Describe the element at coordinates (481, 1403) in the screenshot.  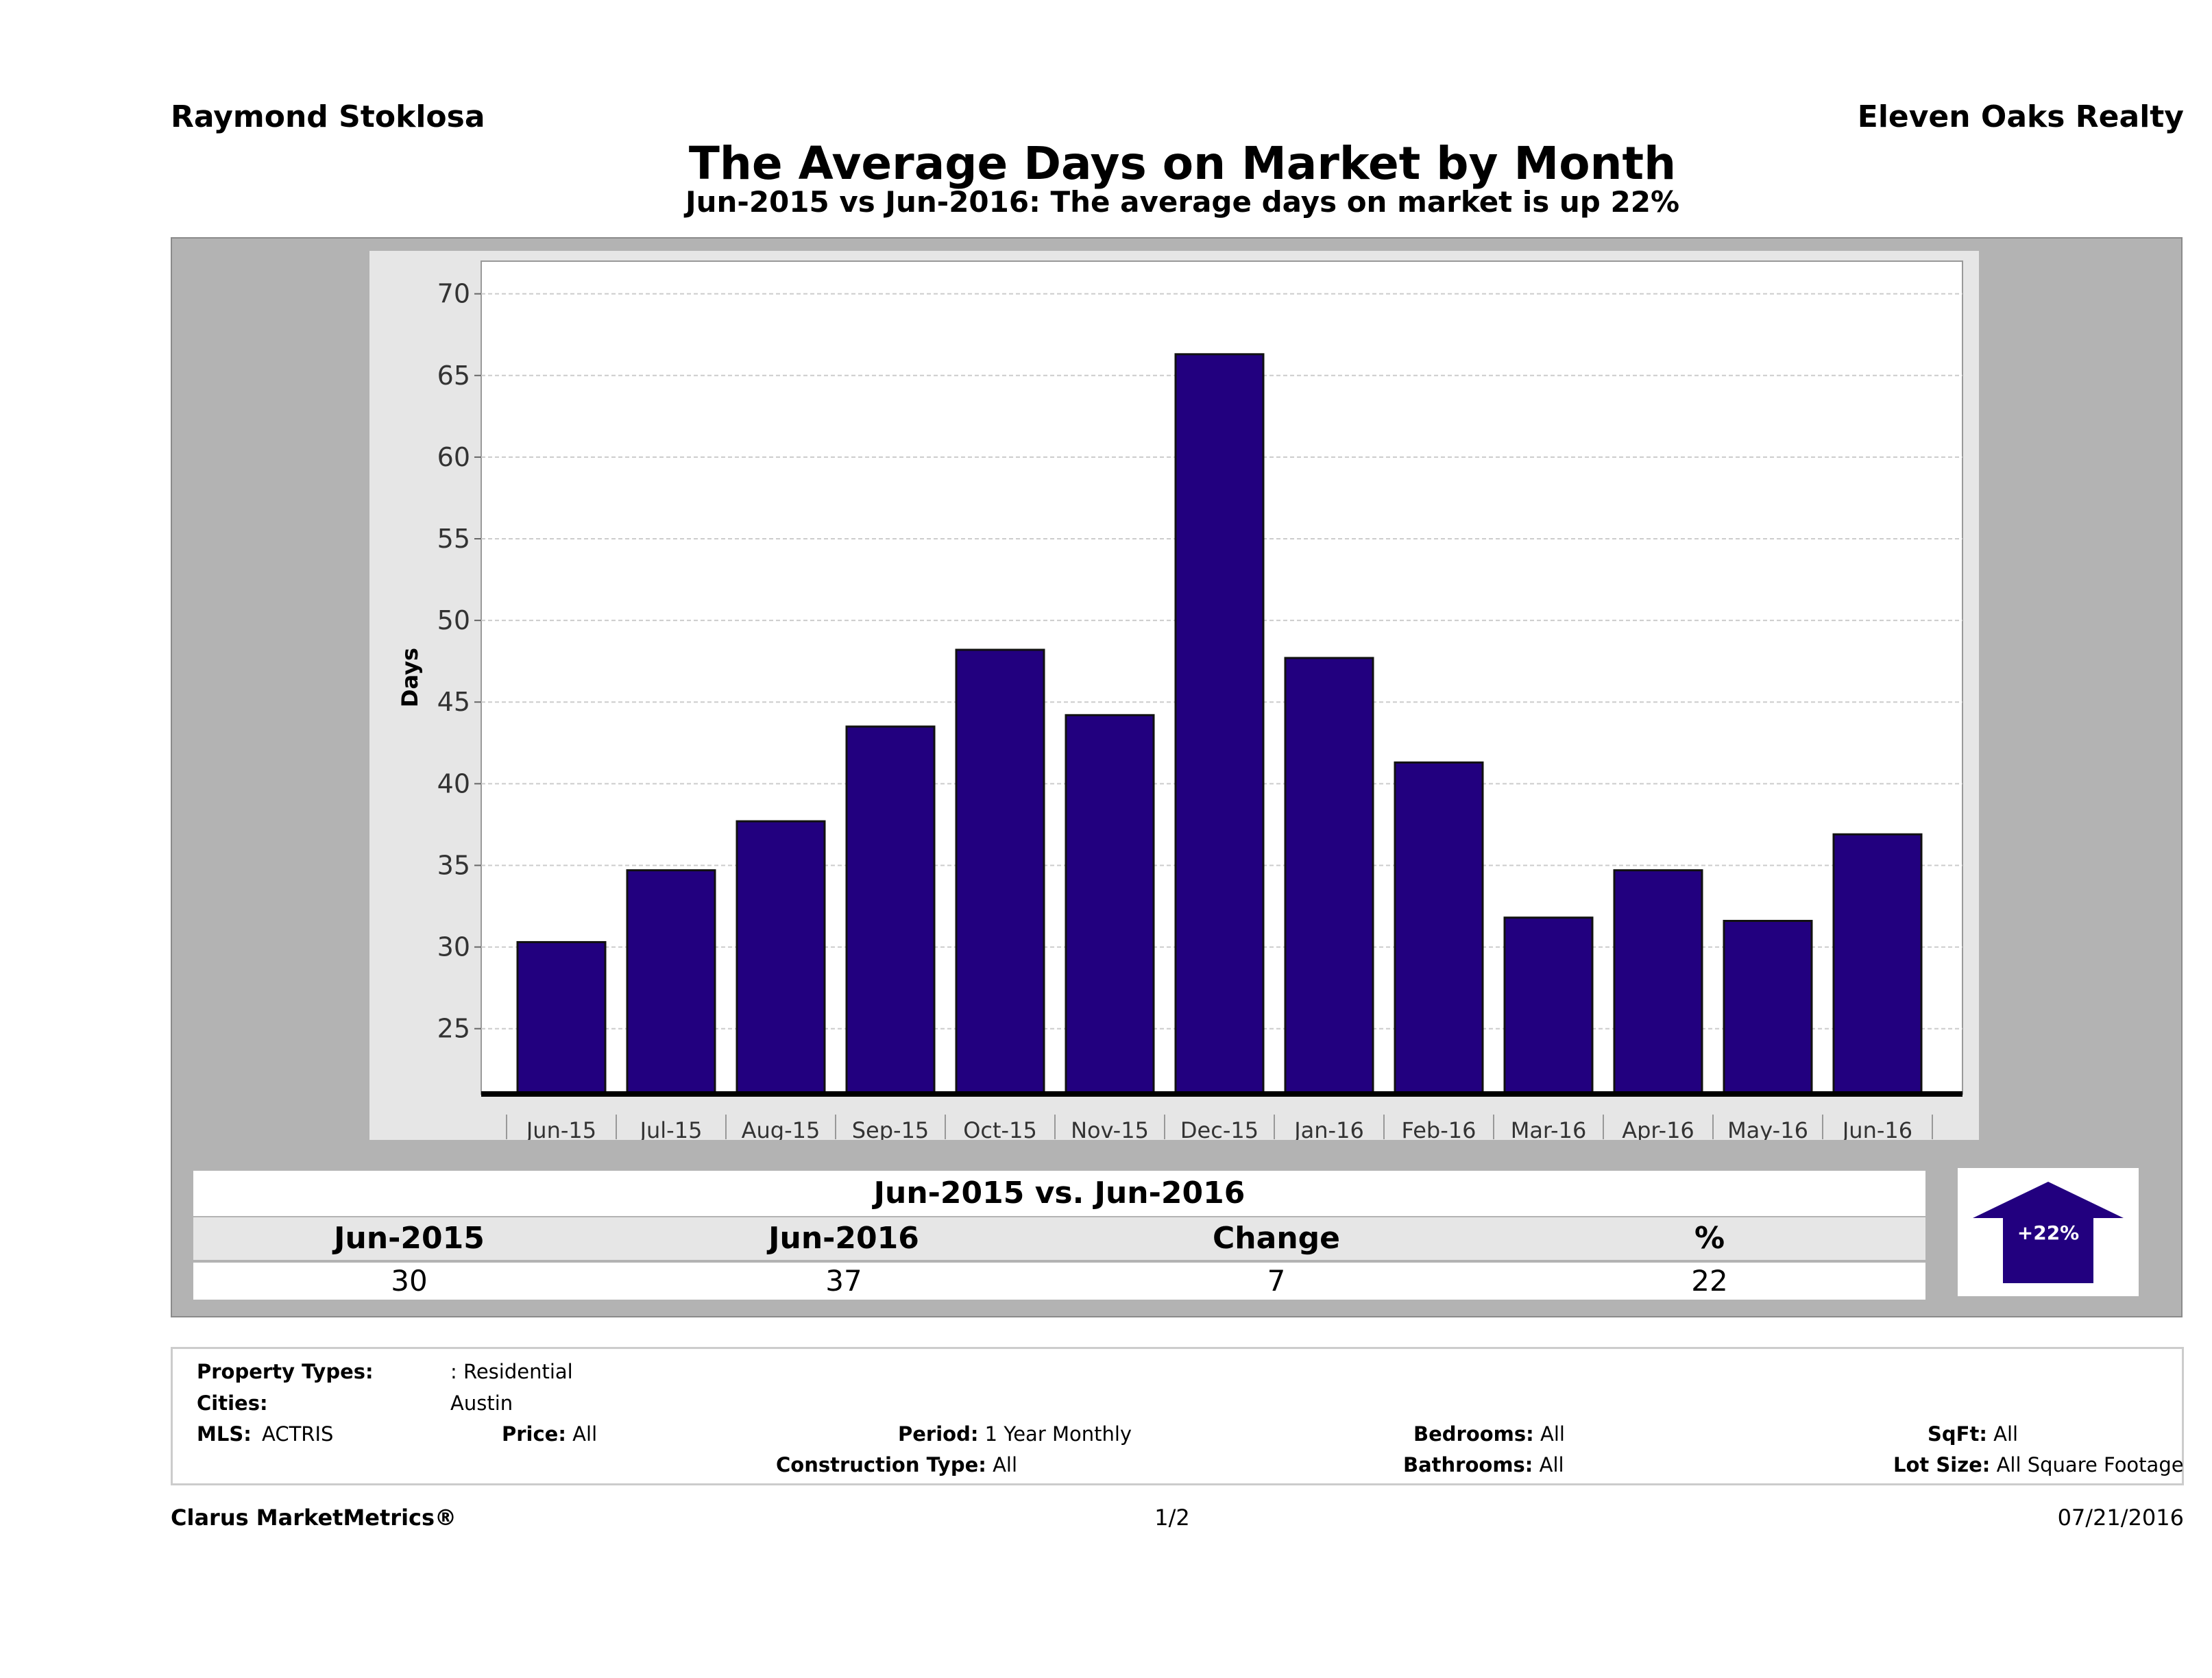
I see `filter-value: Austin` at that location.